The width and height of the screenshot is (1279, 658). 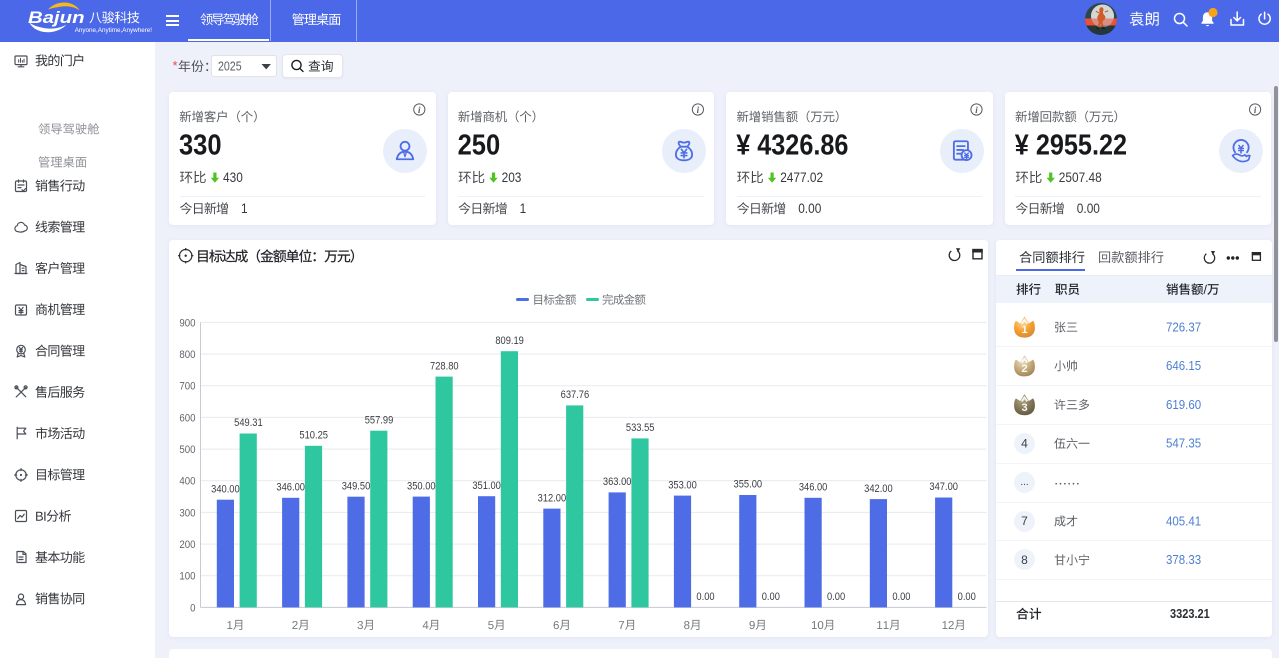 What do you see at coordinates (682, 486) in the screenshot?
I see `svg-text: 353.00` at bounding box center [682, 486].